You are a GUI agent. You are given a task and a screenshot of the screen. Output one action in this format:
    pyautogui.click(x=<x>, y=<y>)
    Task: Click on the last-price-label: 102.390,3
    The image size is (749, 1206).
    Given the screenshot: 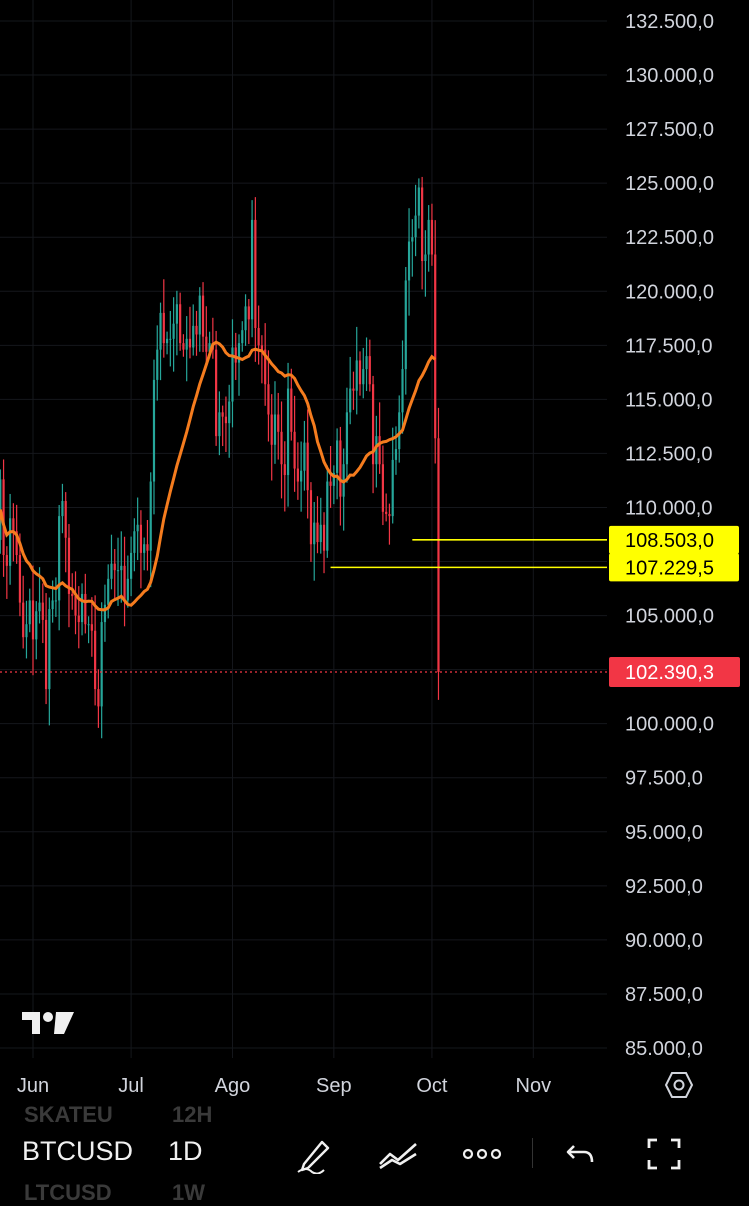 What is the action you would take?
    pyautogui.click(x=669, y=673)
    